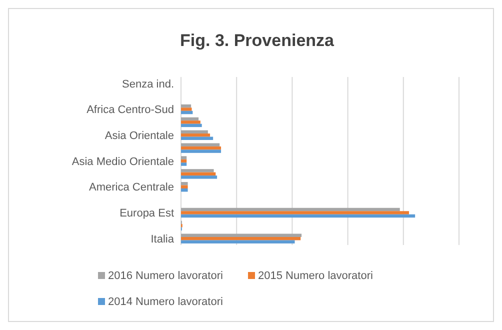 The image size is (502, 330). I want to click on y-tick-label: America Centrale, so click(131, 188).